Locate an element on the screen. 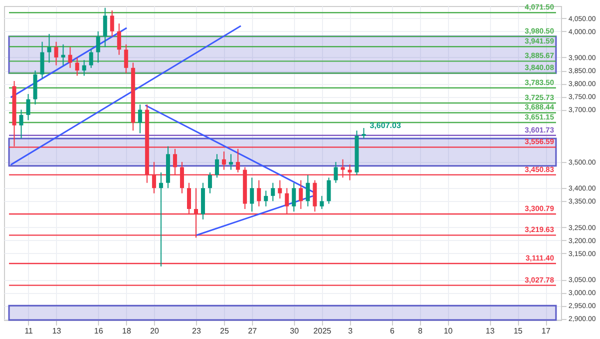  x-tick-label: 27 is located at coordinates (253, 331).